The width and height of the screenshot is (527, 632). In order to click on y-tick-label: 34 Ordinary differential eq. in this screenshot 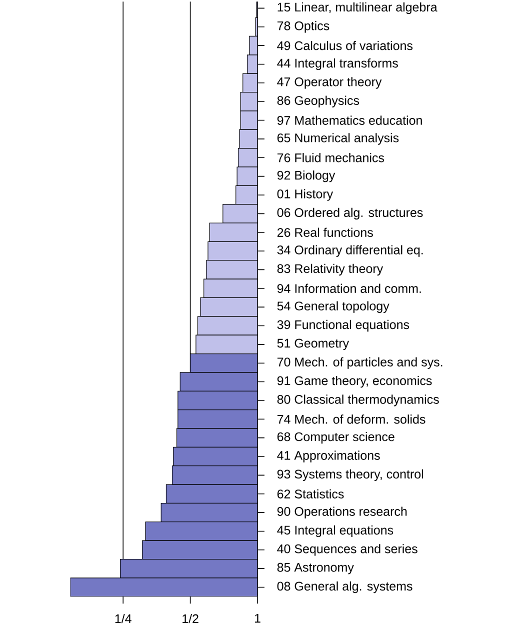, I will do `click(350, 251)`.